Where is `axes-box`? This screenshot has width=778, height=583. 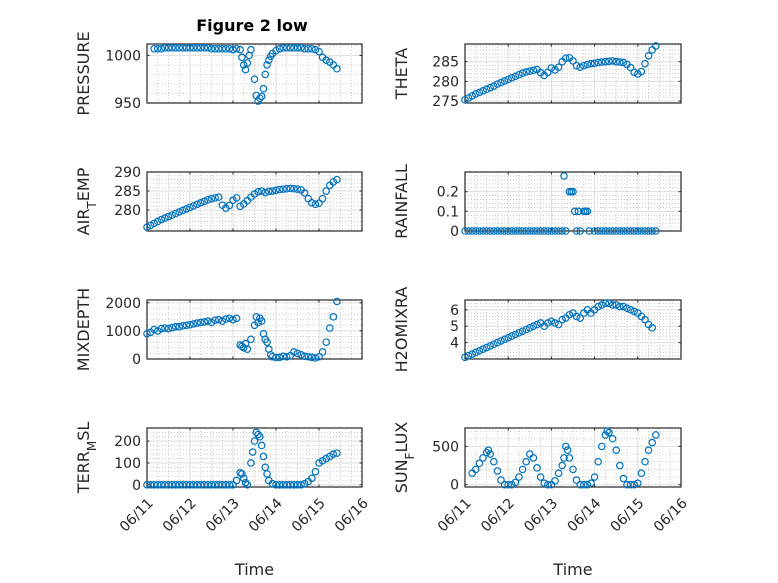
axes-box is located at coordinates (254, 201).